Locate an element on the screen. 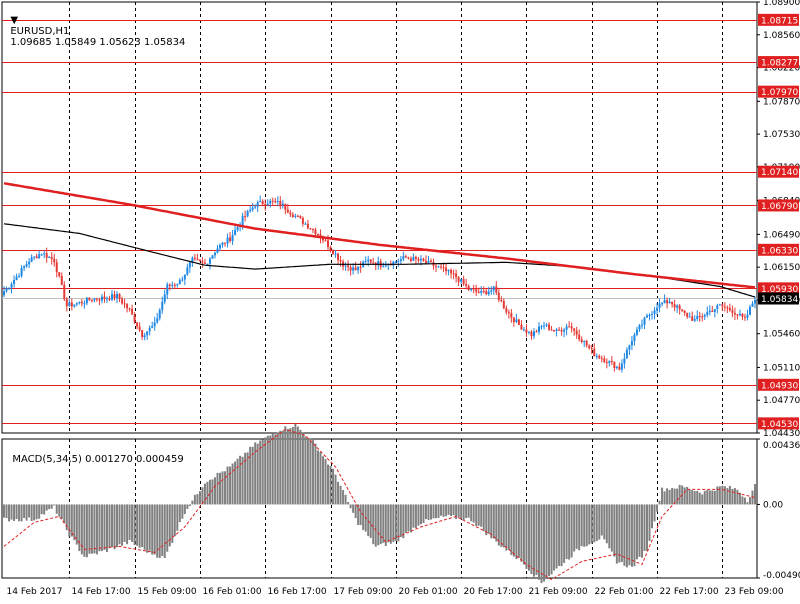  symbol-label: EURUSD,H1 is located at coordinates (40, 31).